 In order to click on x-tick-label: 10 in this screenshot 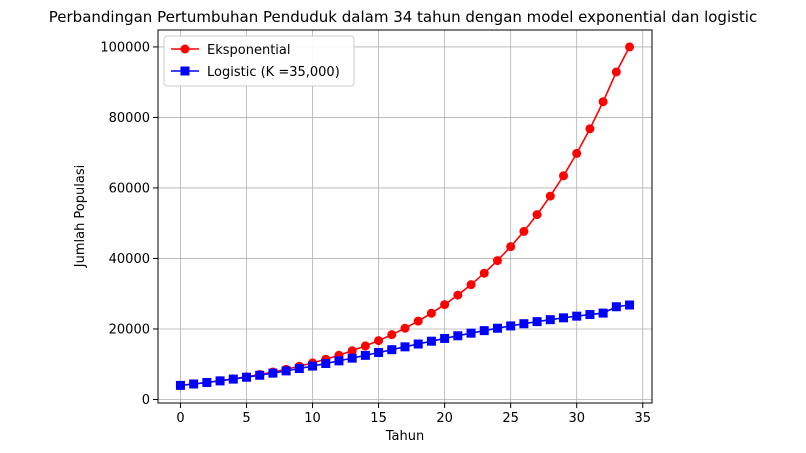, I will do `click(312, 418)`.